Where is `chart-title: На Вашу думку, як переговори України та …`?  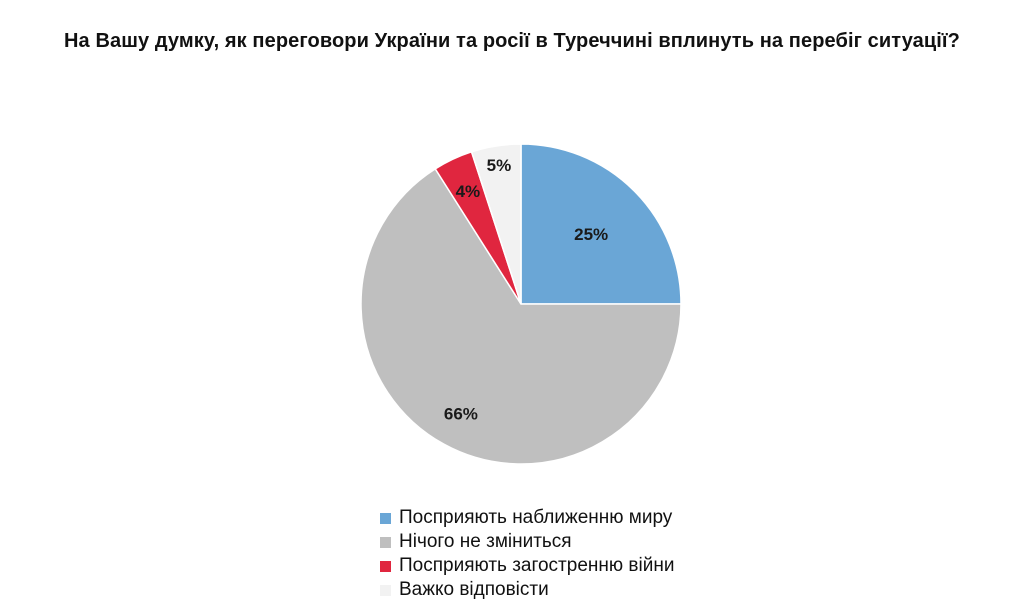 chart-title: На Вашу думку, як переговори України та … is located at coordinates (512, 41).